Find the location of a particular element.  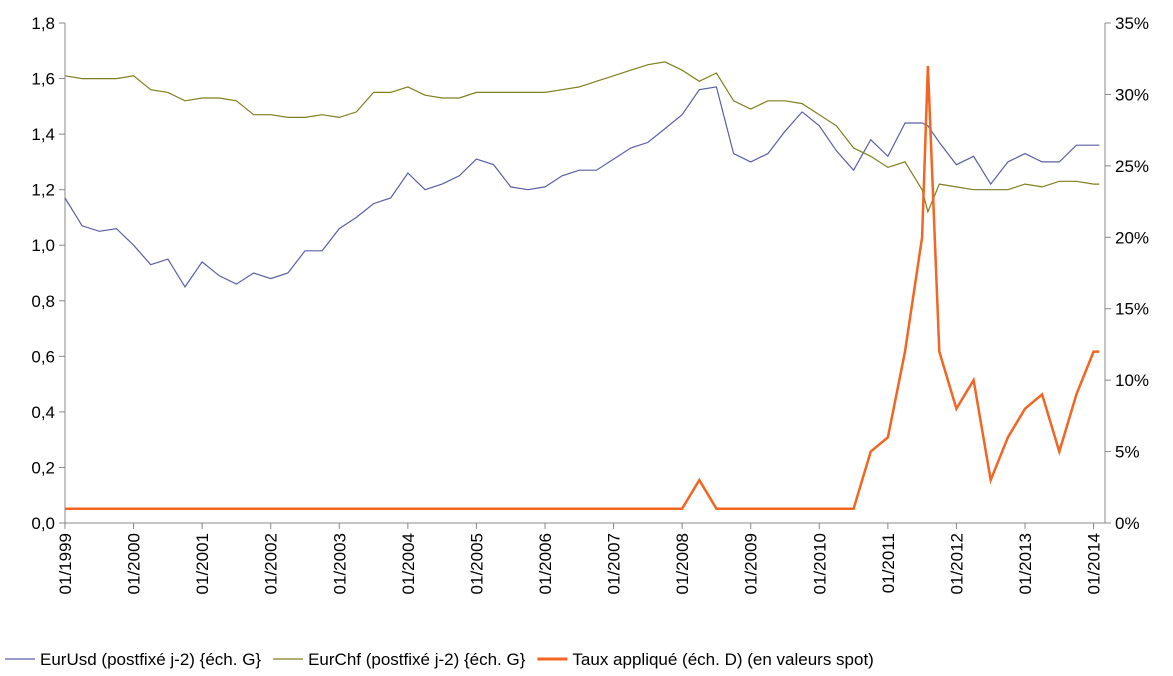

x-tick-label: 01/2000 is located at coordinates (134, 563).